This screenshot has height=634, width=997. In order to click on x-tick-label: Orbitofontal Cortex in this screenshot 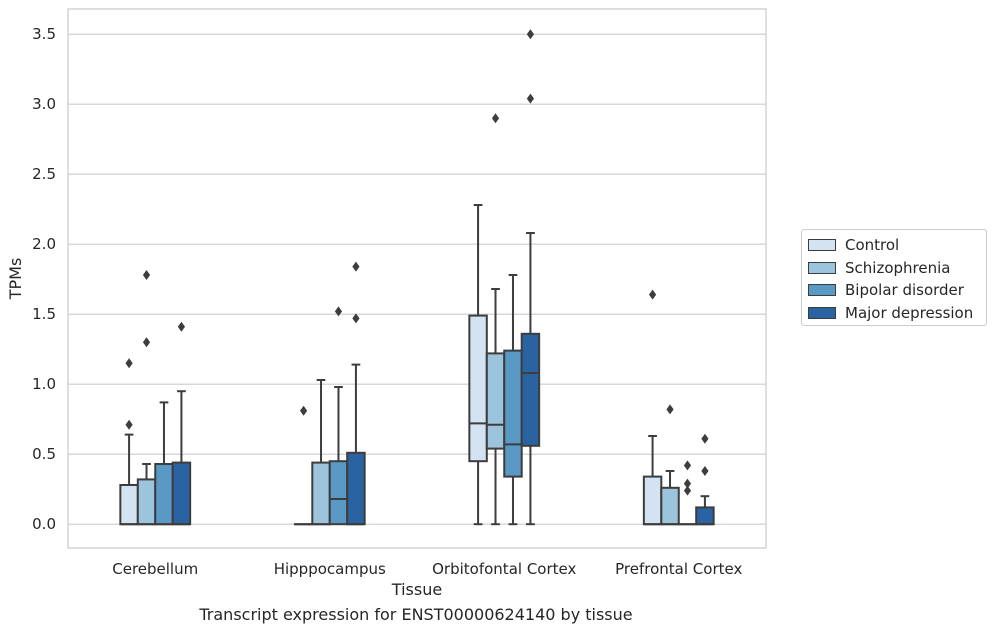, I will do `click(504, 569)`.